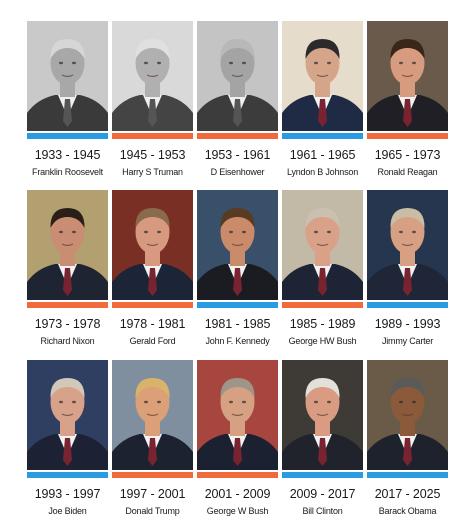 This screenshot has width=474, height=526. I want to click on term-years: 1997 - 2001, so click(152, 494).